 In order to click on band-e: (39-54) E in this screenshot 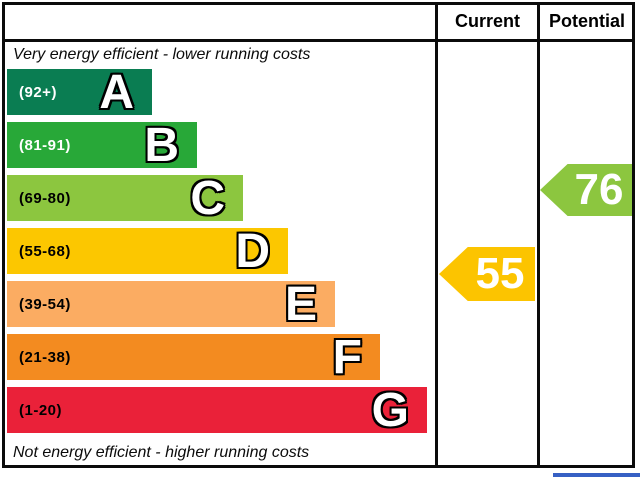, I will do `click(171, 304)`.